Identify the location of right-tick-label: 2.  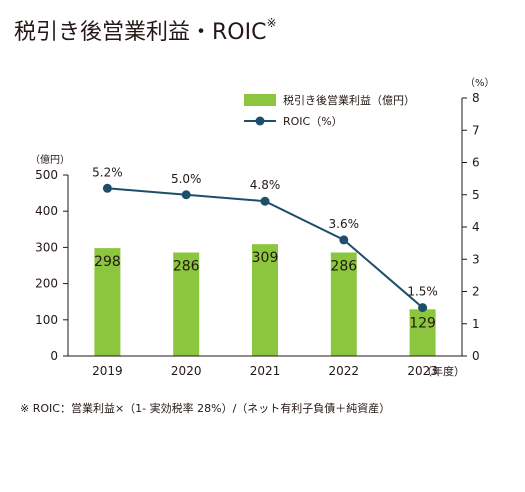
(476, 292).